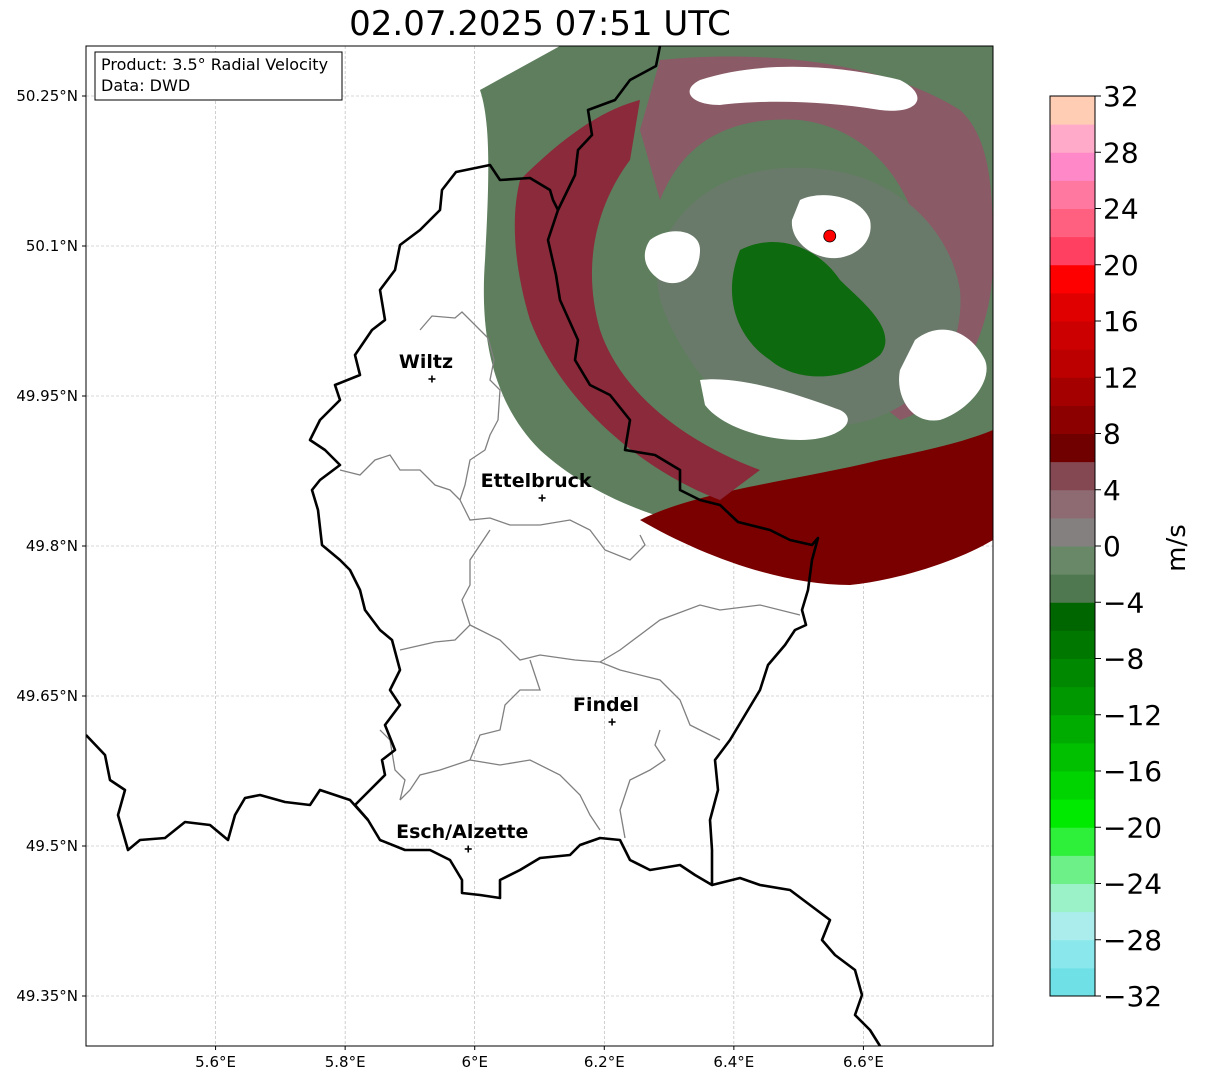 Image resolution: width=1207 pixels, height=1081 pixels. Describe the element at coordinates (47, 696) in the screenshot. I see `lat-tick-label: 49.65°N` at that location.